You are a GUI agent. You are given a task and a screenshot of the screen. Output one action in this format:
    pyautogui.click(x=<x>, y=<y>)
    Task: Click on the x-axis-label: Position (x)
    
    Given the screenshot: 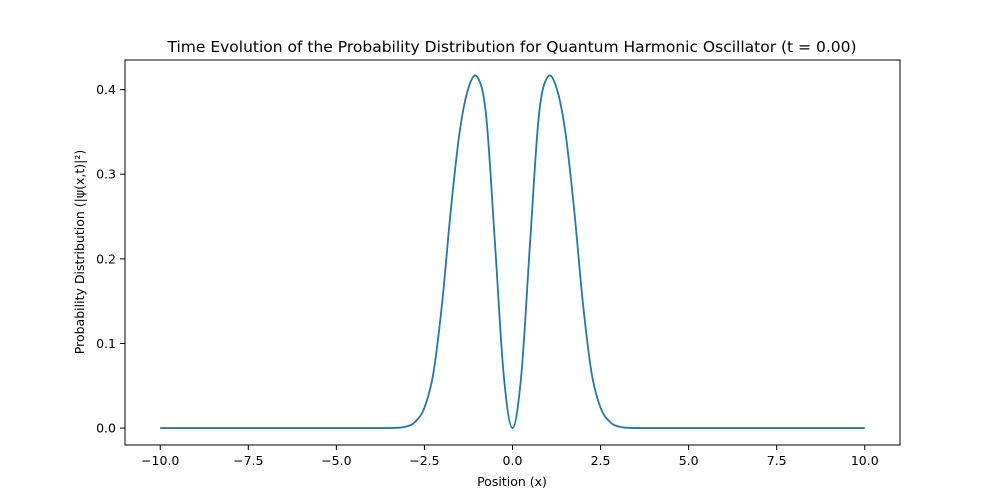 What is the action you would take?
    pyautogui.click(x=512, y=481)
    